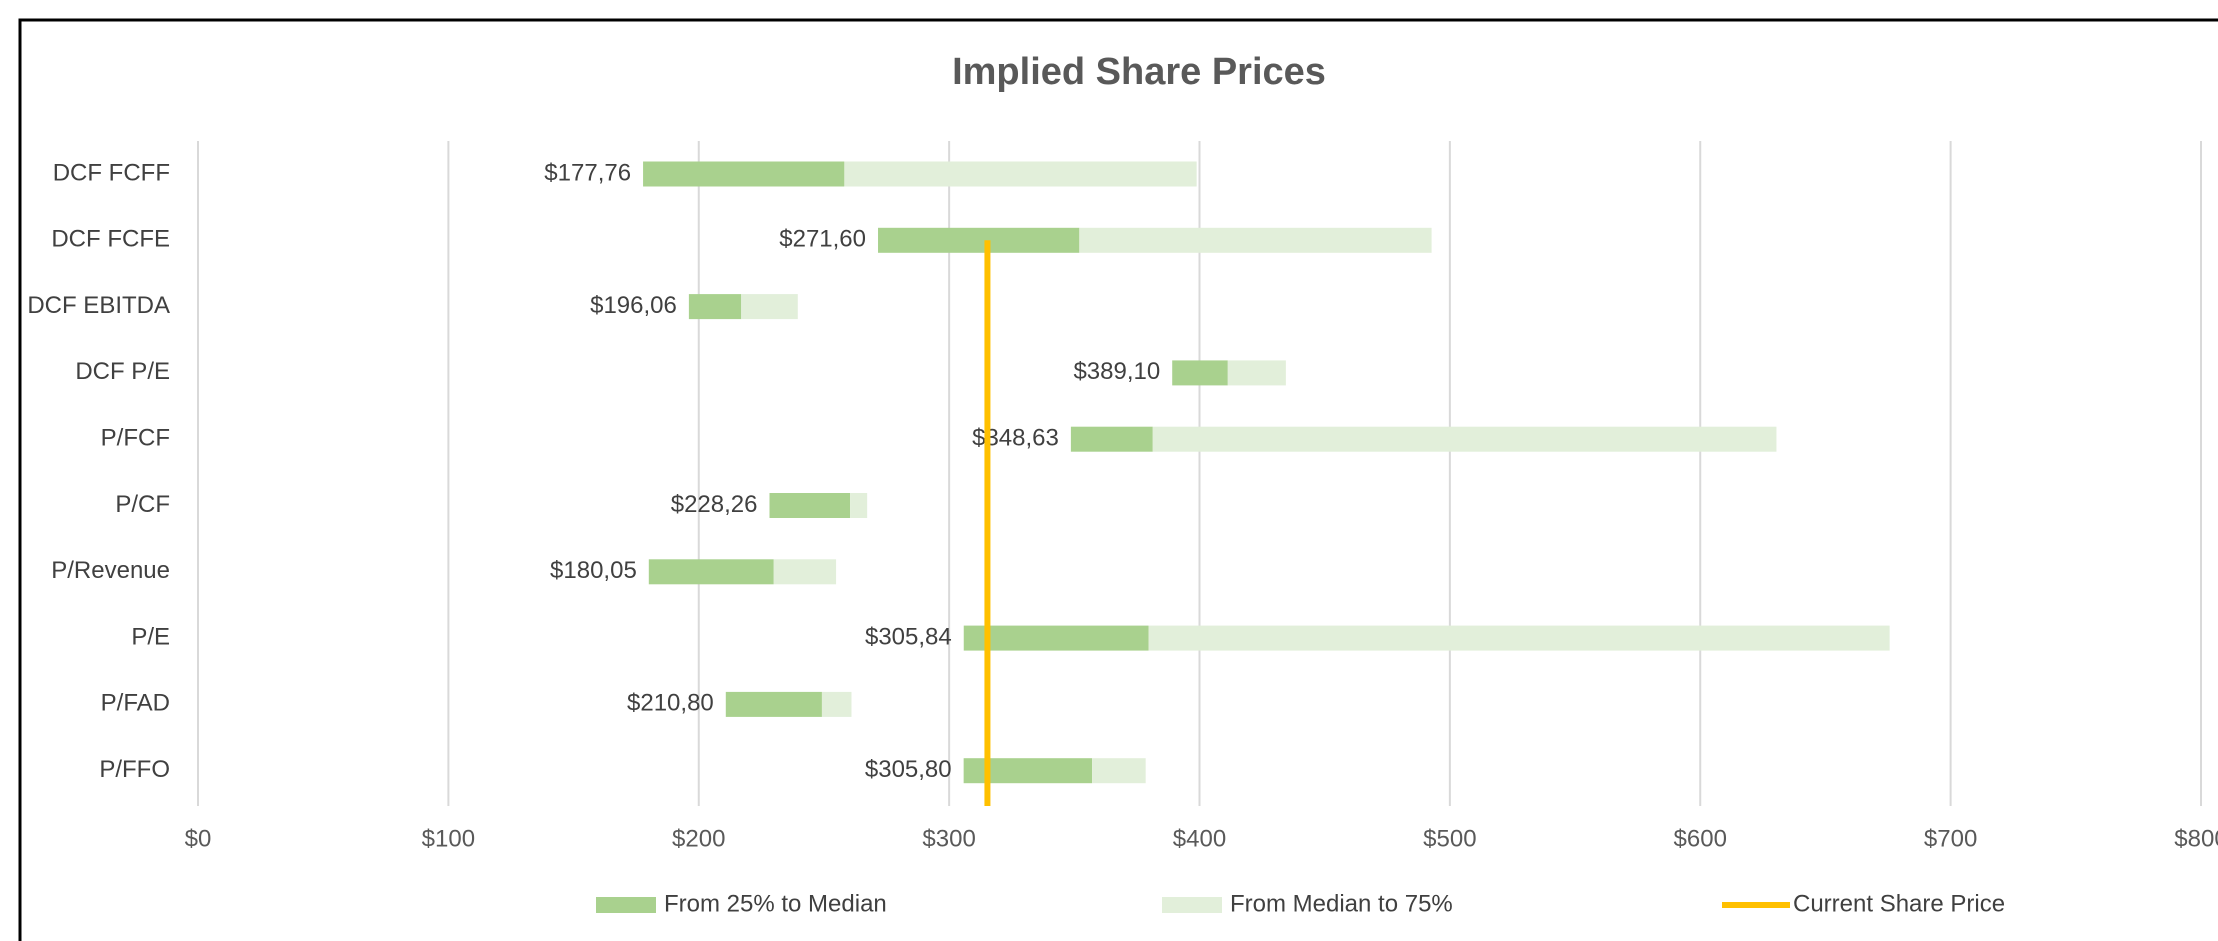 Image resolution: width=2218 pixels, height=941 pixels. I want to click on y-tick-label: P/FCF, so click(135, 438).